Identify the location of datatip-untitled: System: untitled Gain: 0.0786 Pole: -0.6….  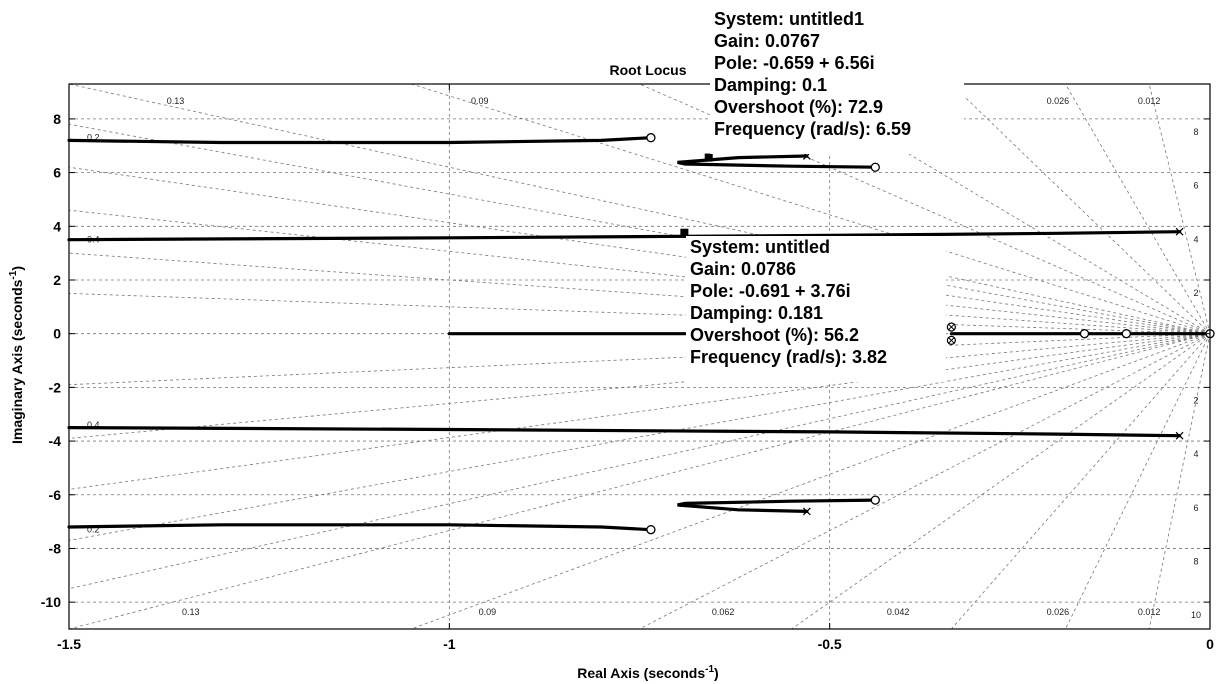
(816, 309).